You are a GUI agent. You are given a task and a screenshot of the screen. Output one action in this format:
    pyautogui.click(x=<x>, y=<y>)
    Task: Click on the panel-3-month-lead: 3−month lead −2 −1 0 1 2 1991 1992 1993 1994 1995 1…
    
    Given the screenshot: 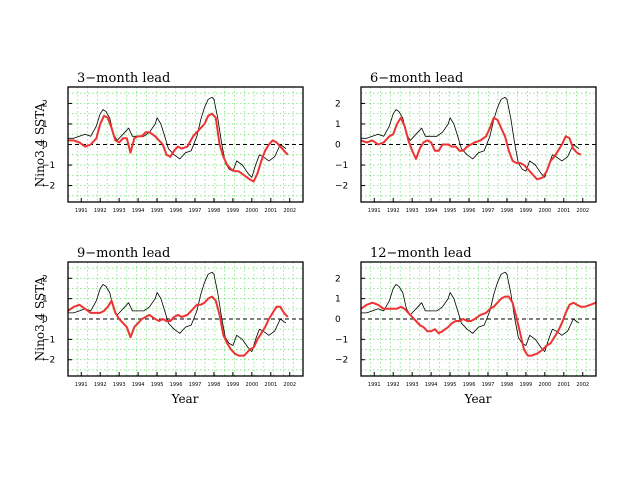 What is the action you would take?
    pyautogui.click(x=173, y=142)
    